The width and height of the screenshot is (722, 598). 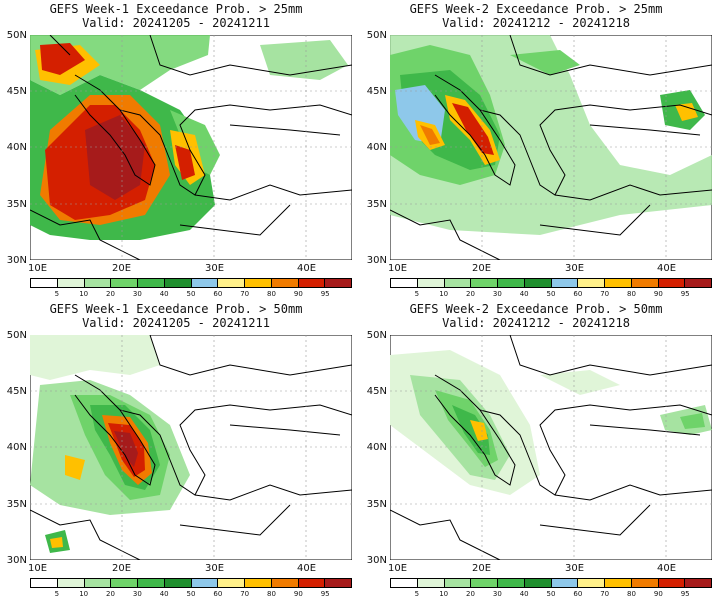 What do you see at coordinates (164, 294) in the screenshot?
I see `colorbar-level-label: 40` at bounding box center [164, 294].